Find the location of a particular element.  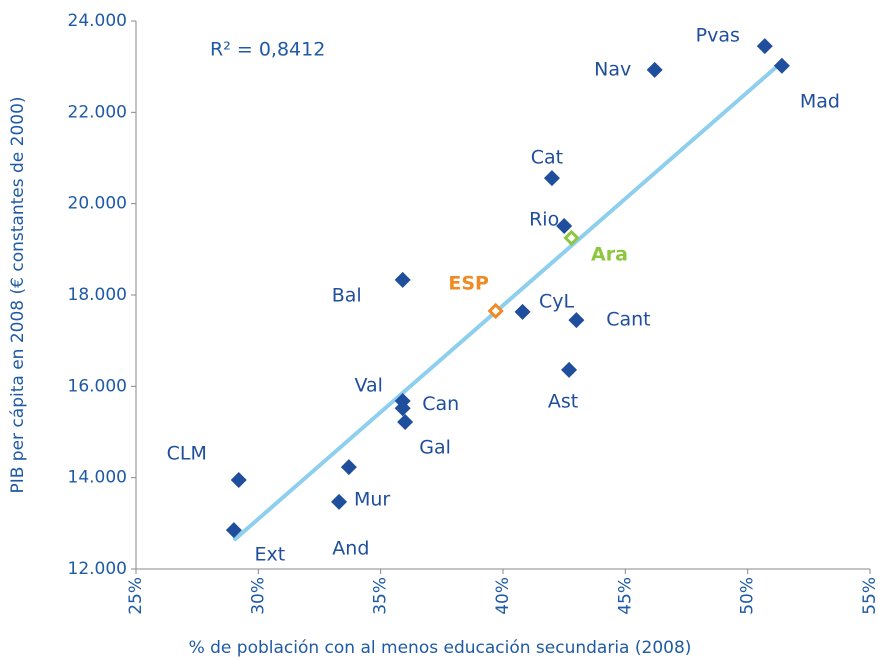

point-label: Rio is located at coordinates (544, 220).